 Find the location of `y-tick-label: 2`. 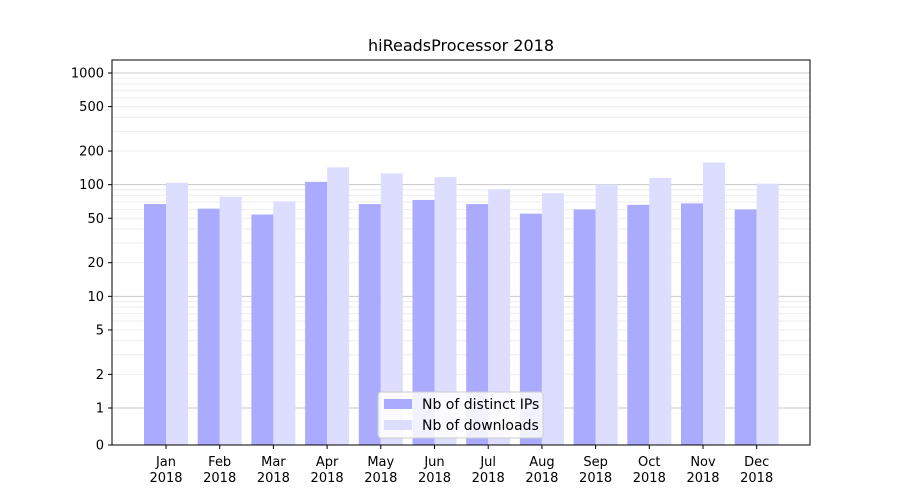

y-tick-label: 2 is located at coordinates (100, 375).